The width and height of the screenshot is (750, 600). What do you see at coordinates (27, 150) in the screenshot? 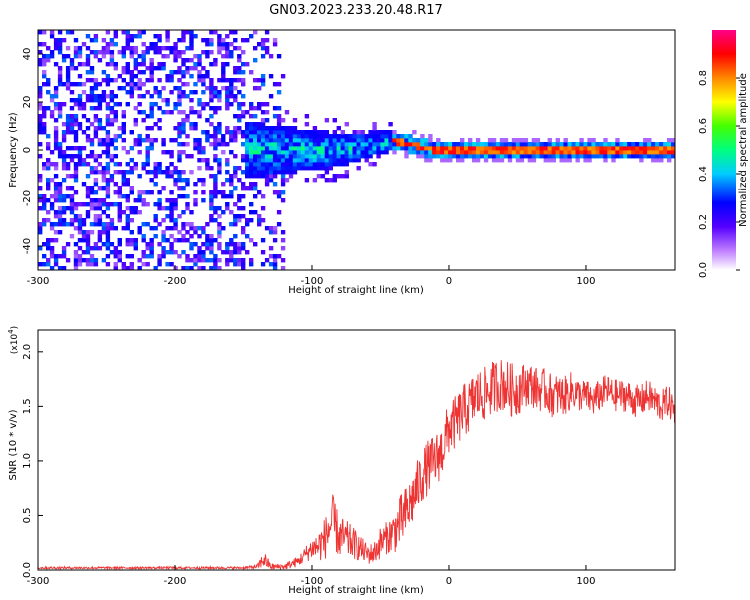
I see `heatmap-y-tick-label: 0` at bounding box center [27, 150].